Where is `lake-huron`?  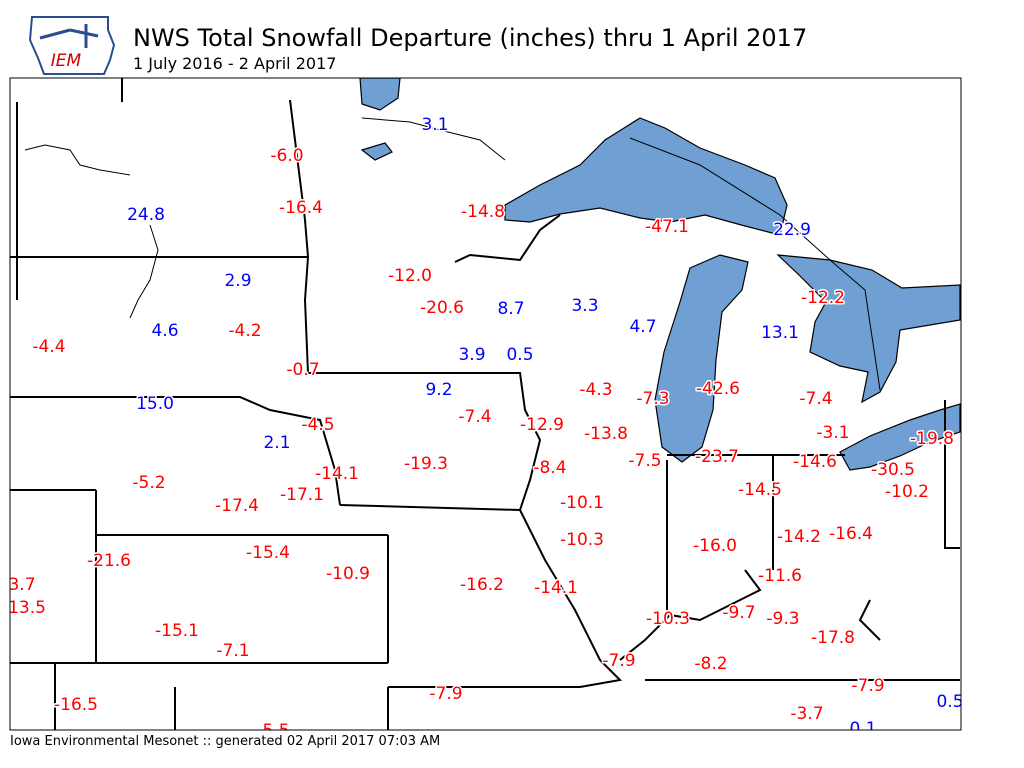
lake-huron is located at coordinates (868, 329).